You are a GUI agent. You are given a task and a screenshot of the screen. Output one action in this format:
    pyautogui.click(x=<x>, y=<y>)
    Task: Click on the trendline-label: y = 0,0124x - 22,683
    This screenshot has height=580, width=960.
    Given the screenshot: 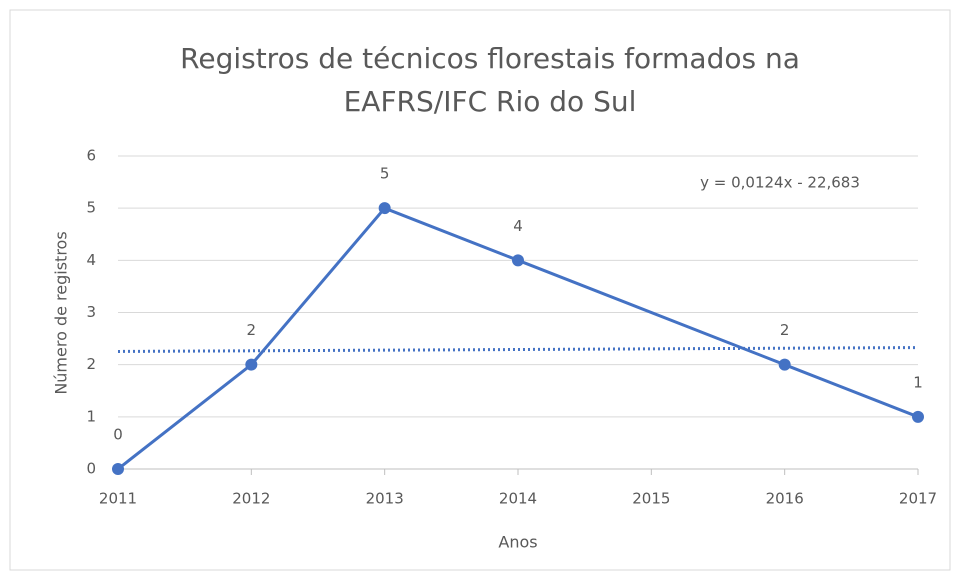 What is the action you would take?
    pyautogui.click(x=780, y=183)
    